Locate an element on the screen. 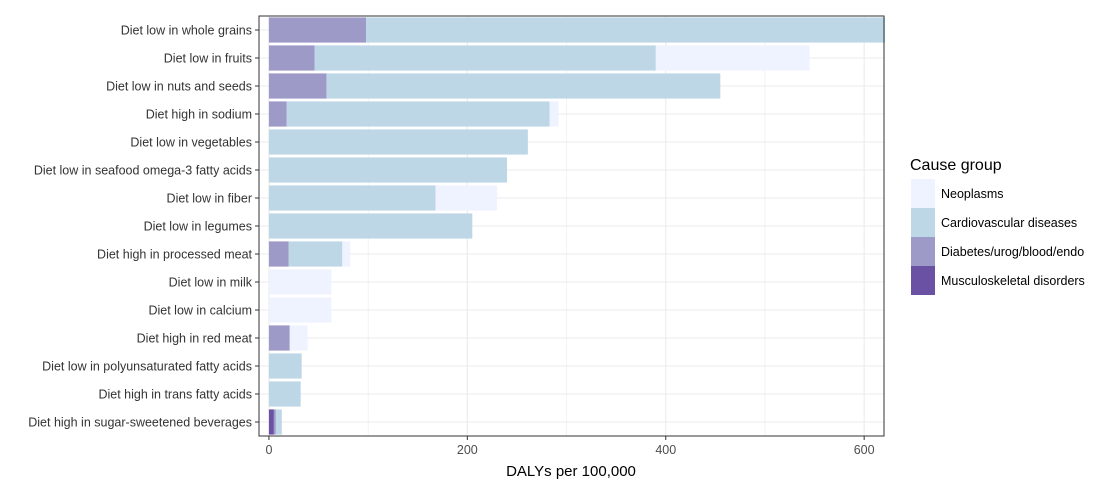  category-label: Diet low in seafood omega-3 fatty acids is located at coordinates (143, 171).